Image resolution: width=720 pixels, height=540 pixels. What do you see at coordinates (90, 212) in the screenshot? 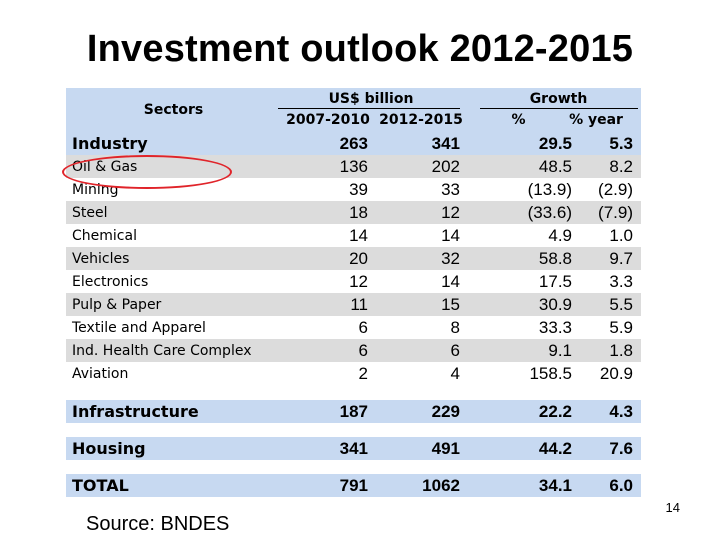
I see `sector-name: Steel` at bounding box center [90, 212].